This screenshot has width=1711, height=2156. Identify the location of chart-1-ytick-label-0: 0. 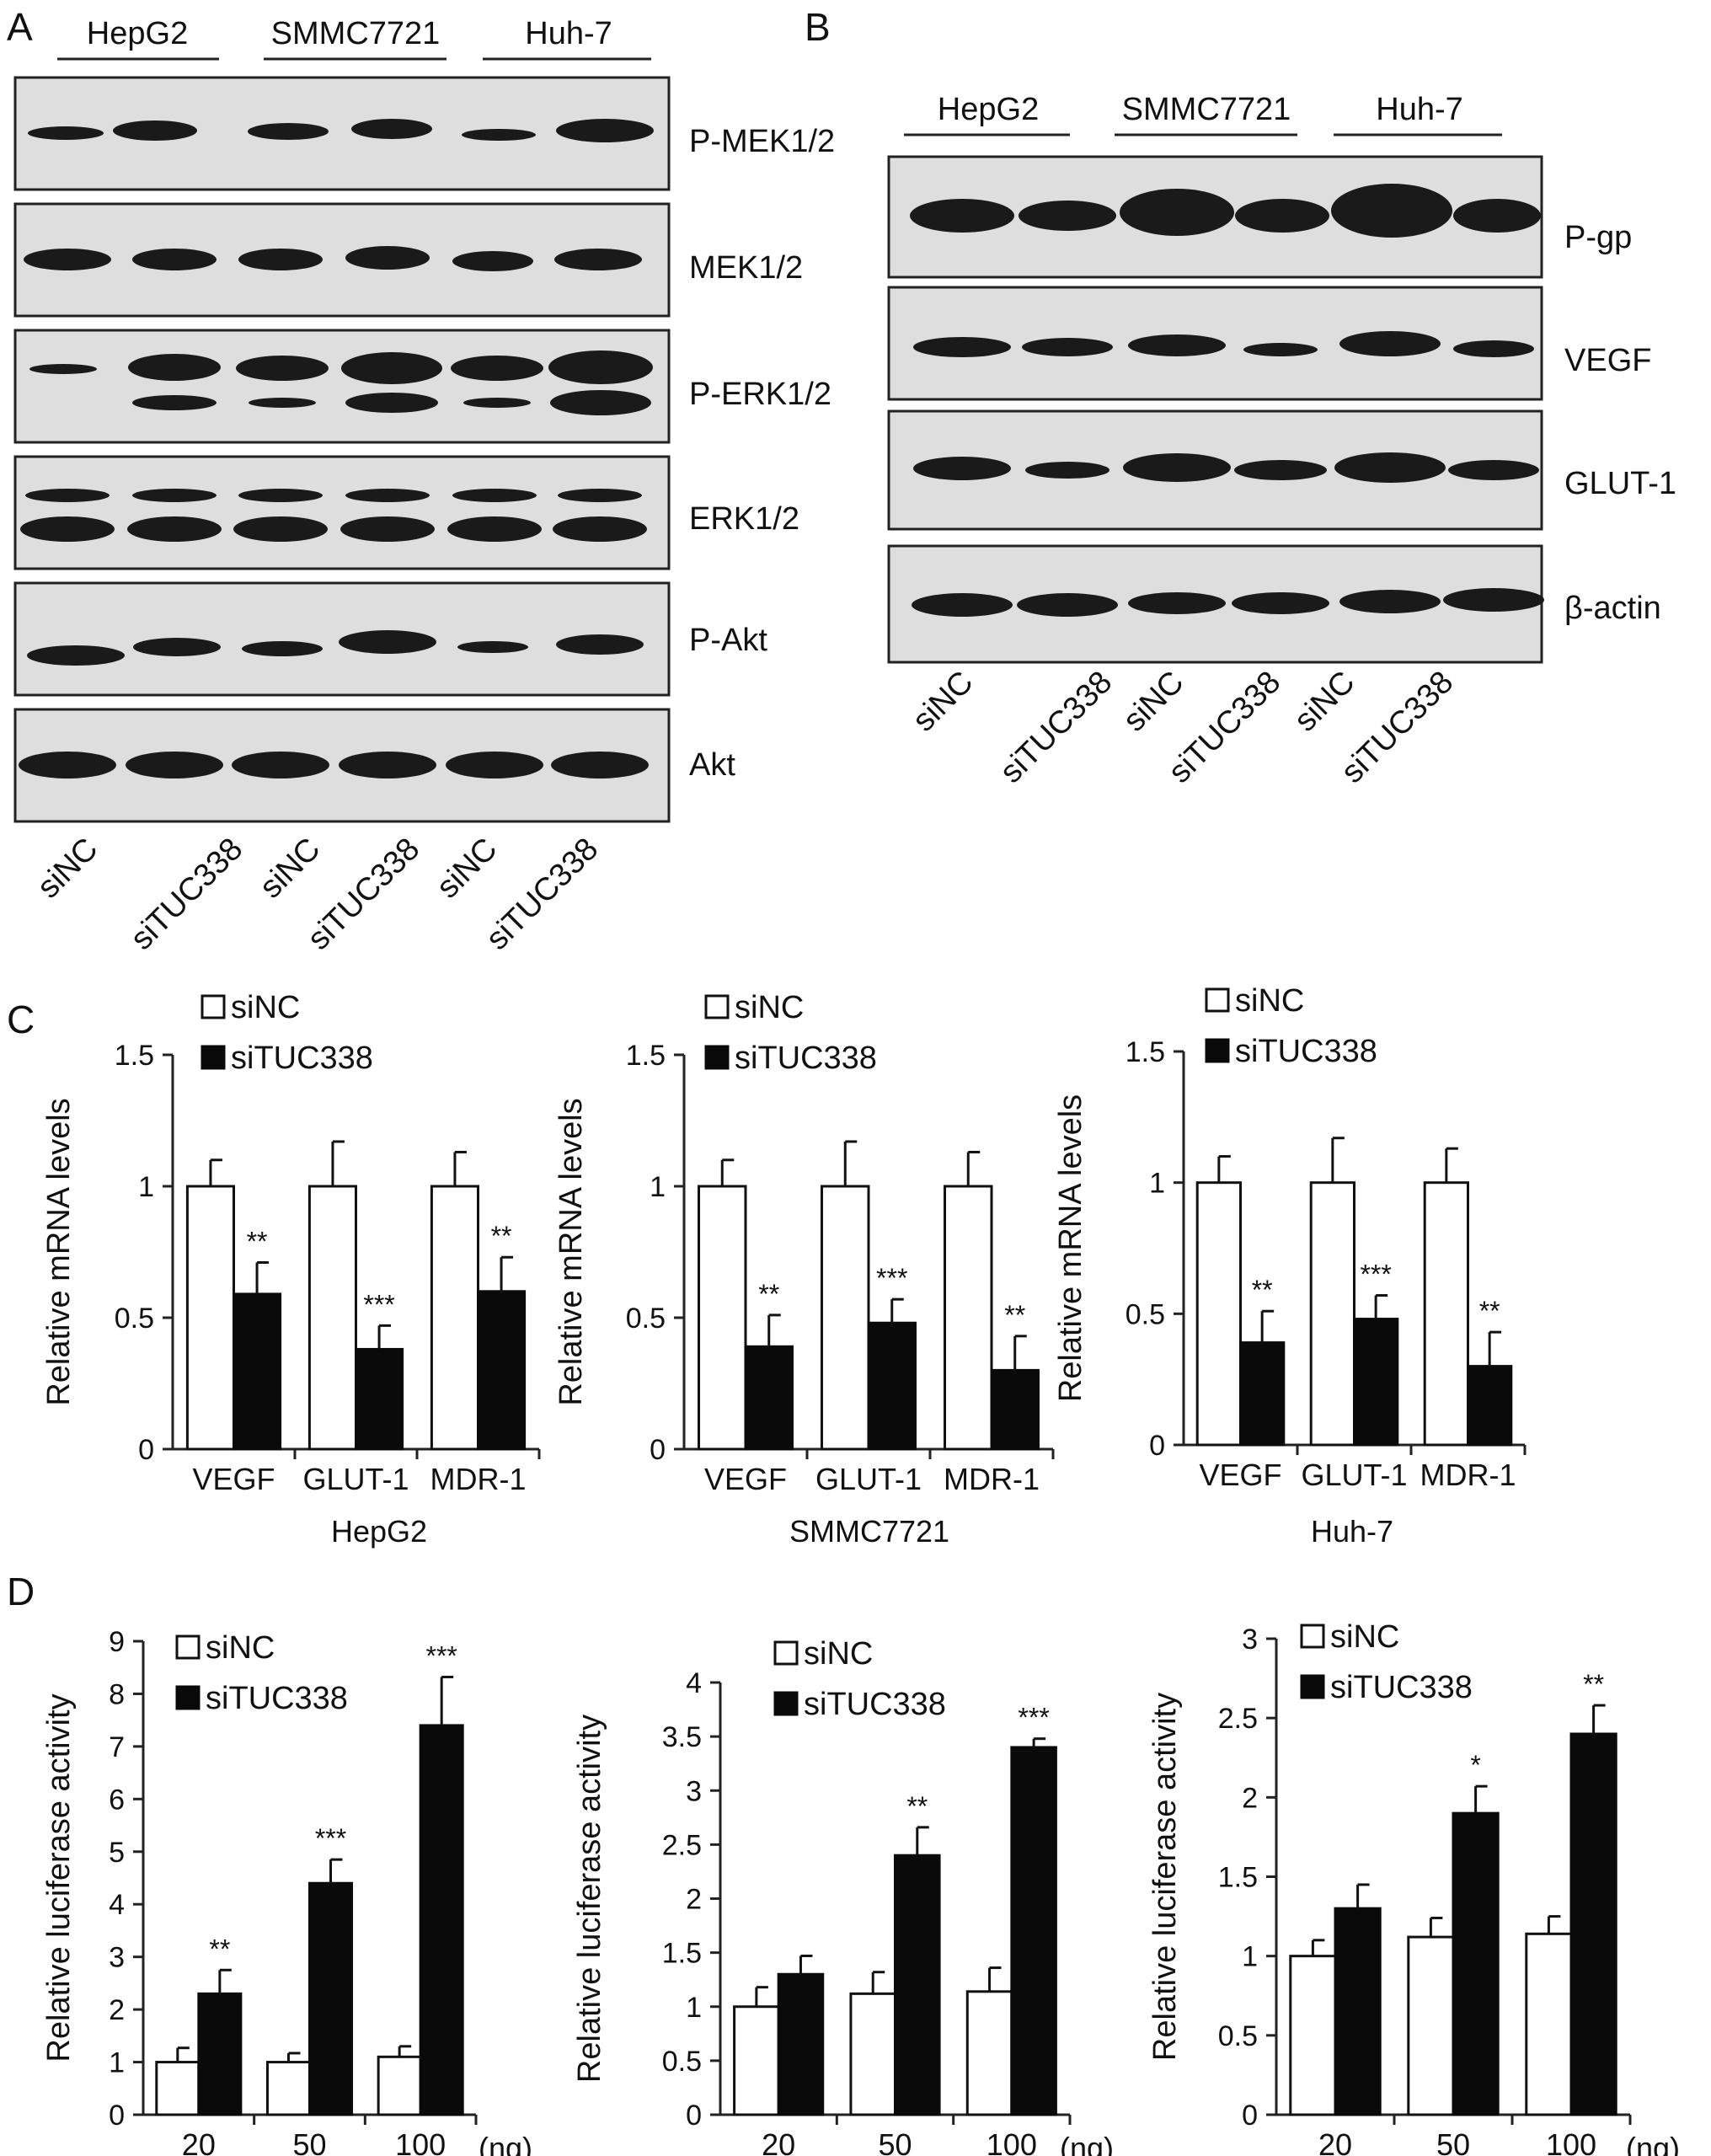
(146, 1450).